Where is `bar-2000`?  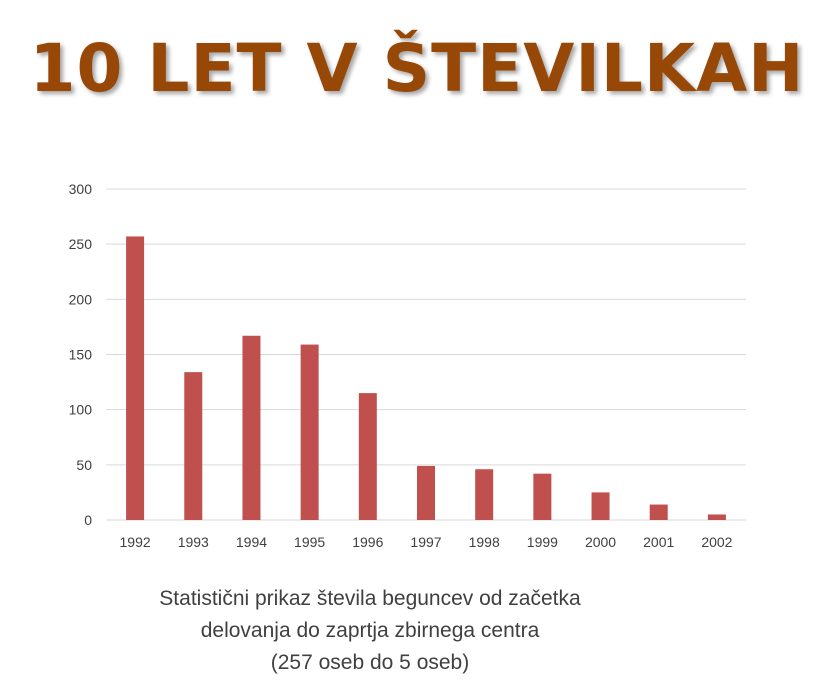
bar-2000 is located at coordinates (600, 506).